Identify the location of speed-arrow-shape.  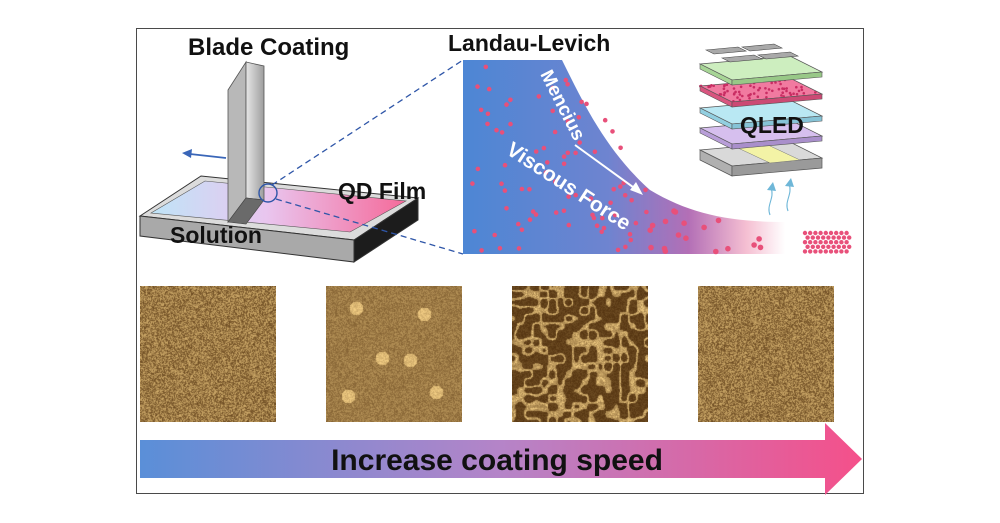
(501, 459).